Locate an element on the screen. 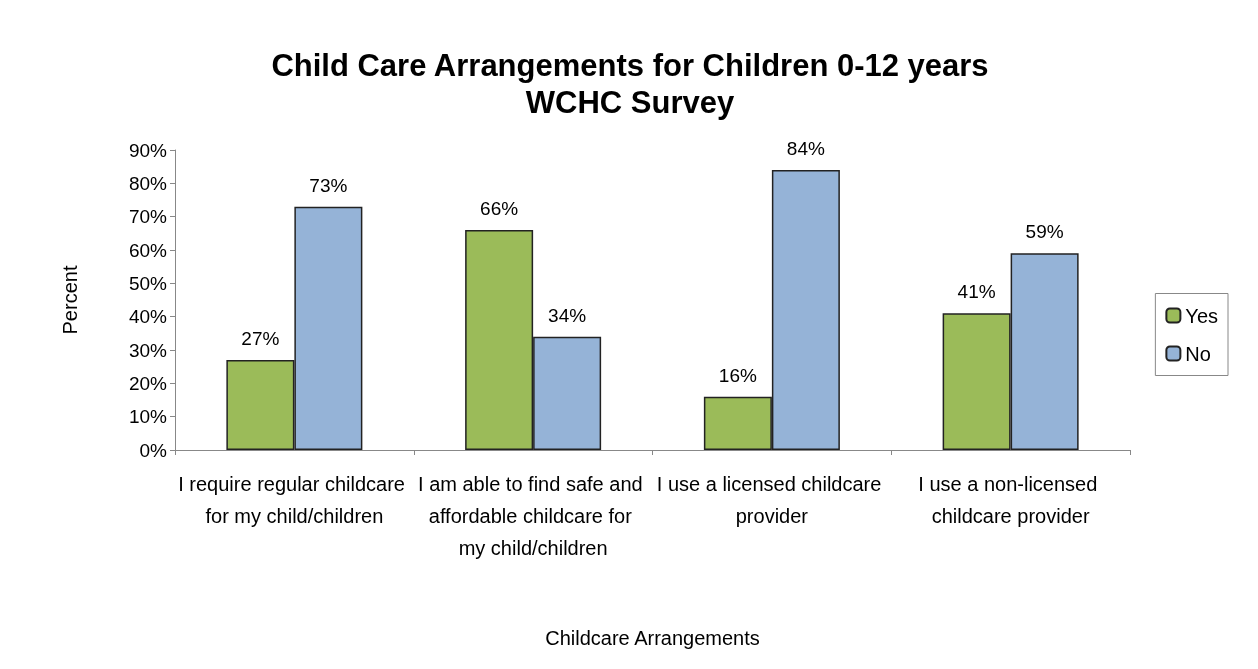 The height and width of the screenshot is (669, 1258). x-tick-label: I use a non-licensed childcare provider is located at coordinates (1010, 500).